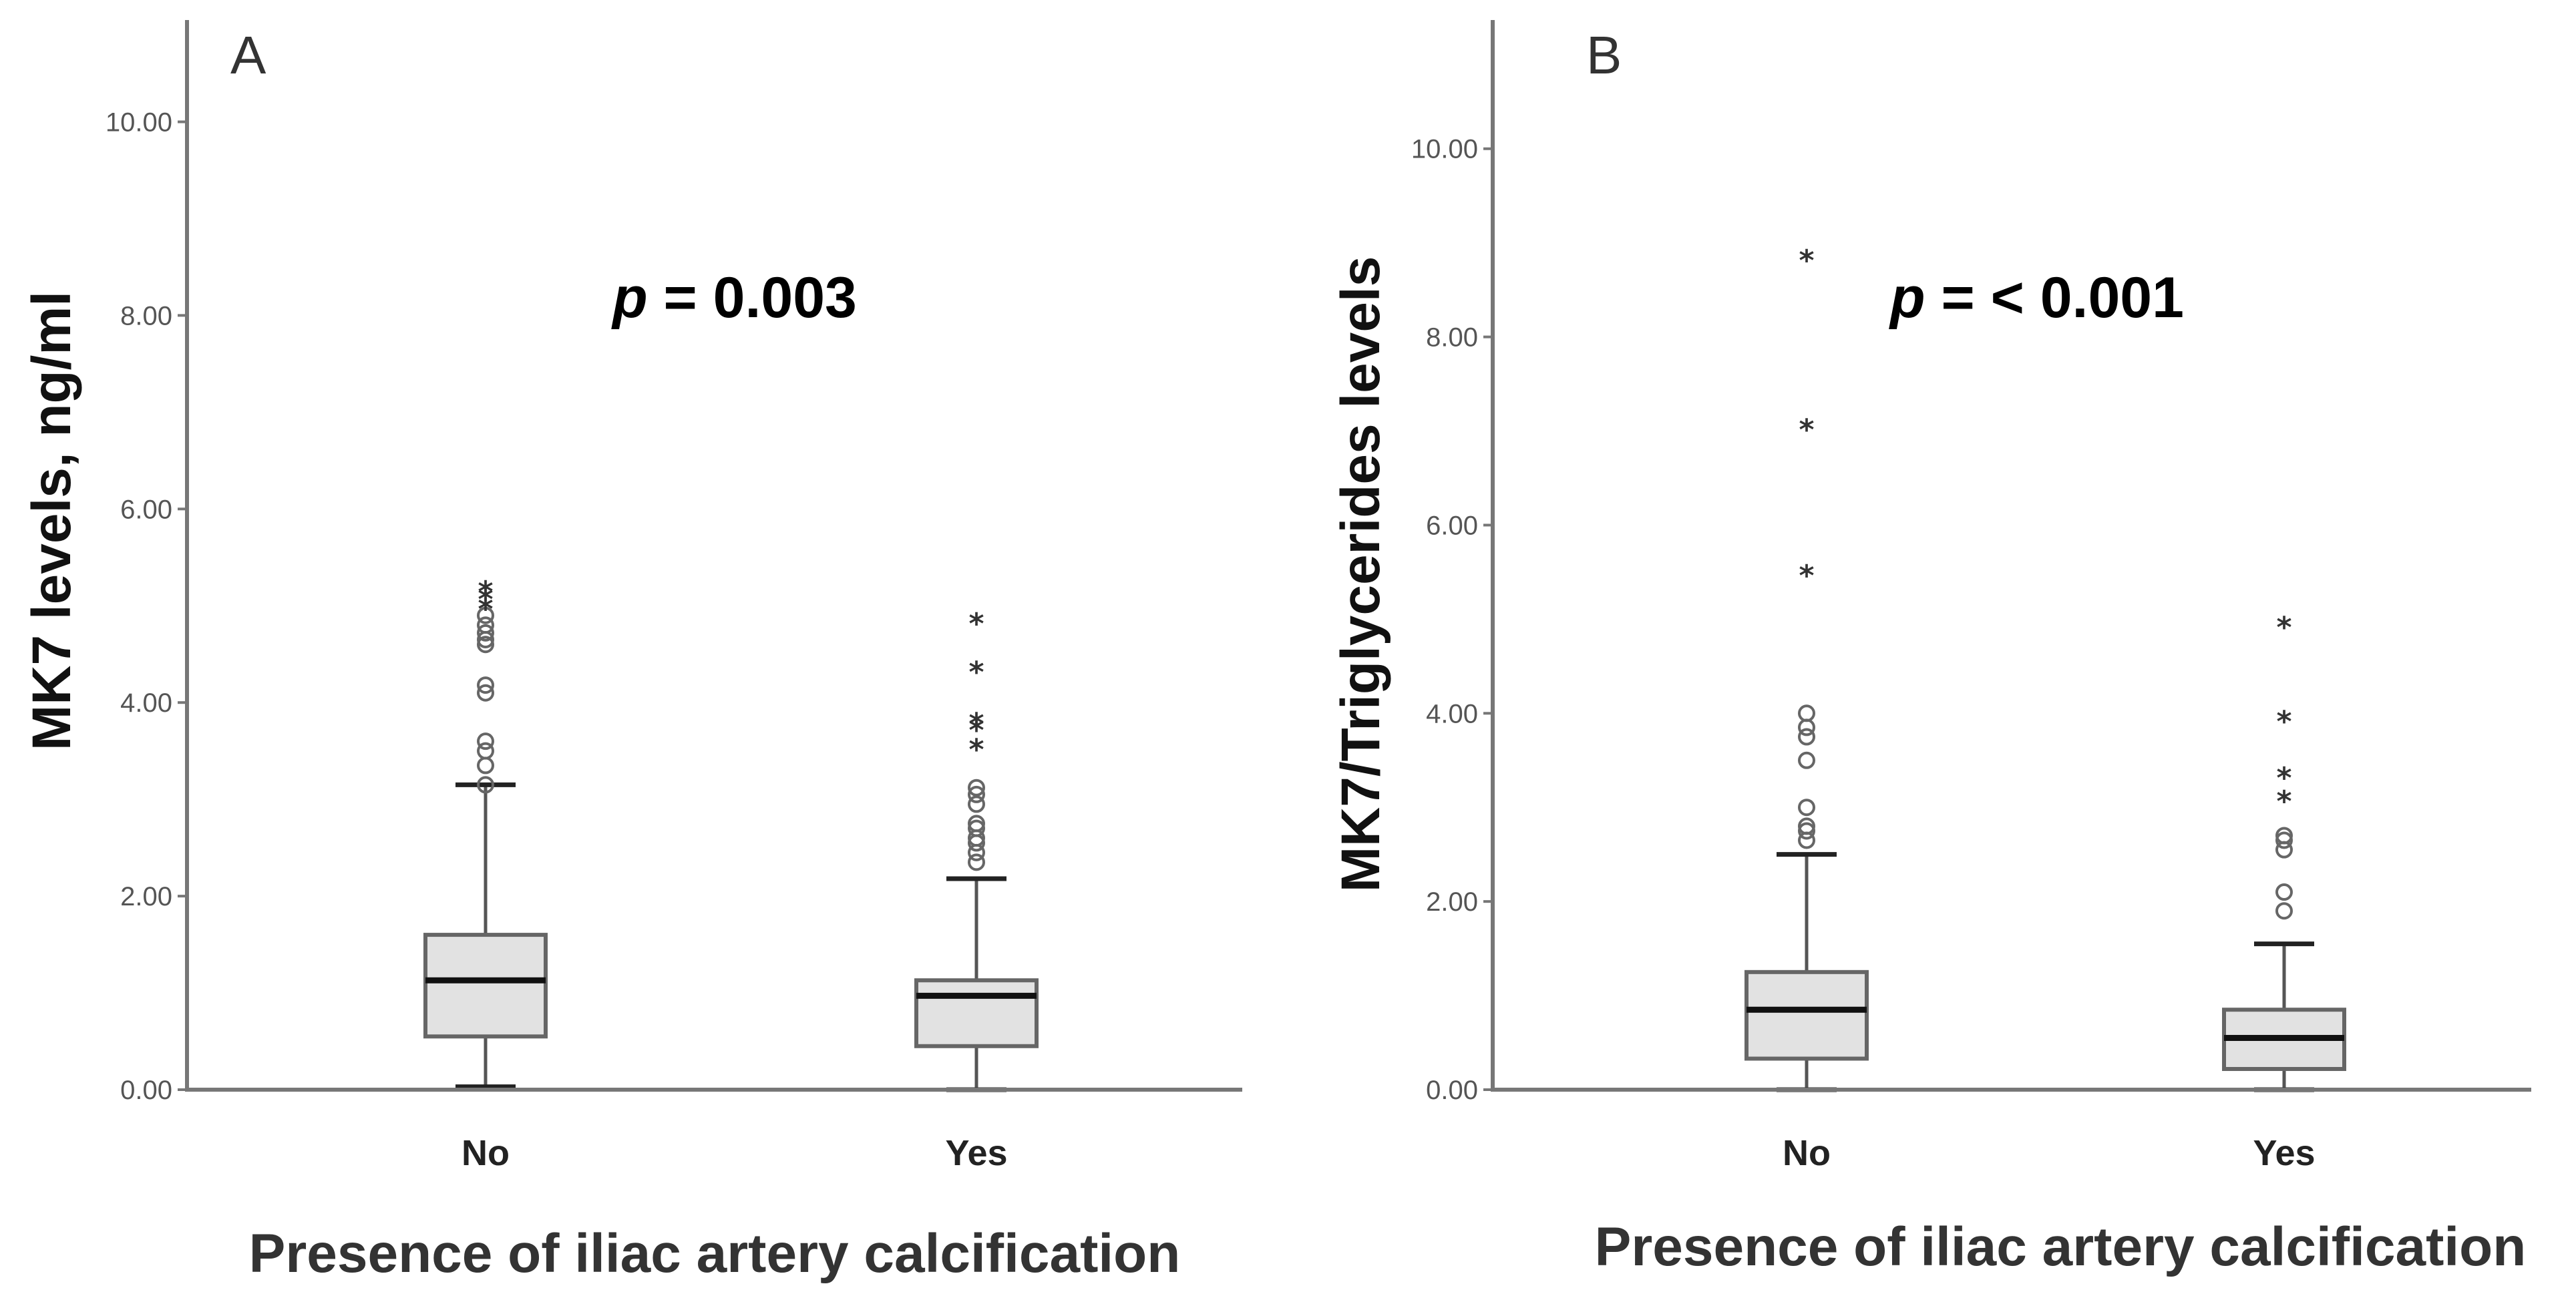 The image size is (2576, 1298). Describe the element at coordinates (2054, 298) in the screenshot. I see `panel-b-p-text: = < 0.001` at that location.